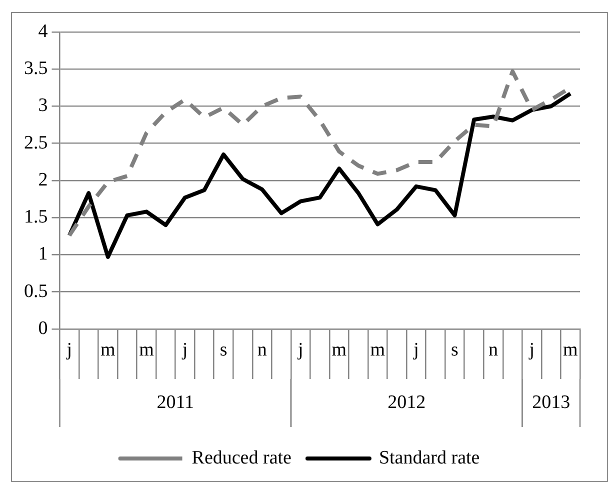  What do you see at coordinates (43, 254) in the screenshot?
I see `y-tick-label: 1` at bounding box center [43, 254].